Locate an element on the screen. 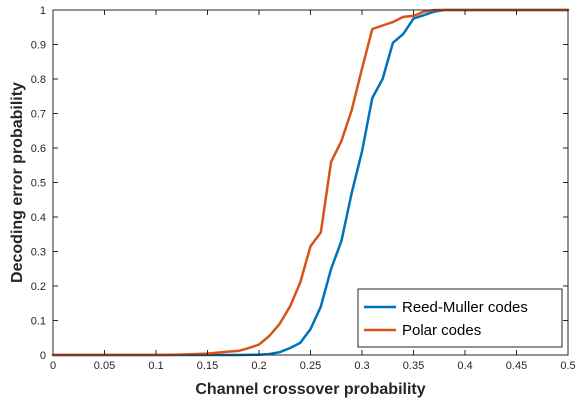 The width and height of the screenshot is (576, 402). x-tick-label: 0.25 is located at coordinates (310, 366).